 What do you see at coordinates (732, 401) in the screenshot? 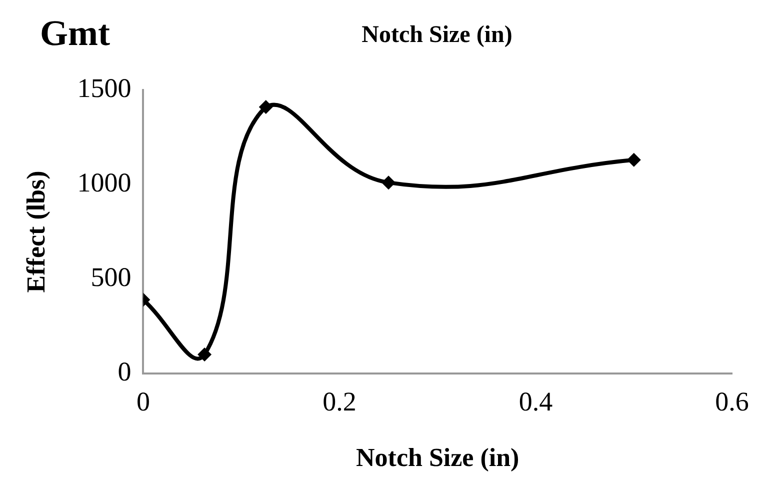
I see `x-tick-label: 0.6` at bounding box center [732, 401].